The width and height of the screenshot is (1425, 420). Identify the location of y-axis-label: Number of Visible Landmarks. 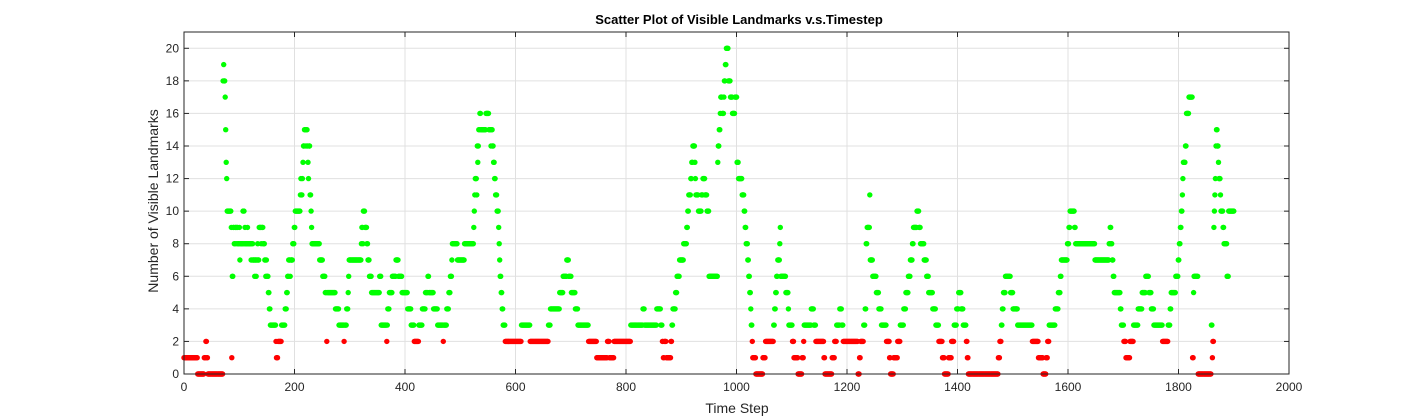
(153, 200).